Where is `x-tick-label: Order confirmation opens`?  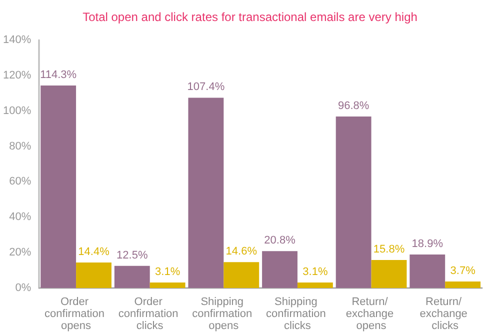 x-tick-label: Order confirmation opens is located at coordinates (76, 314).